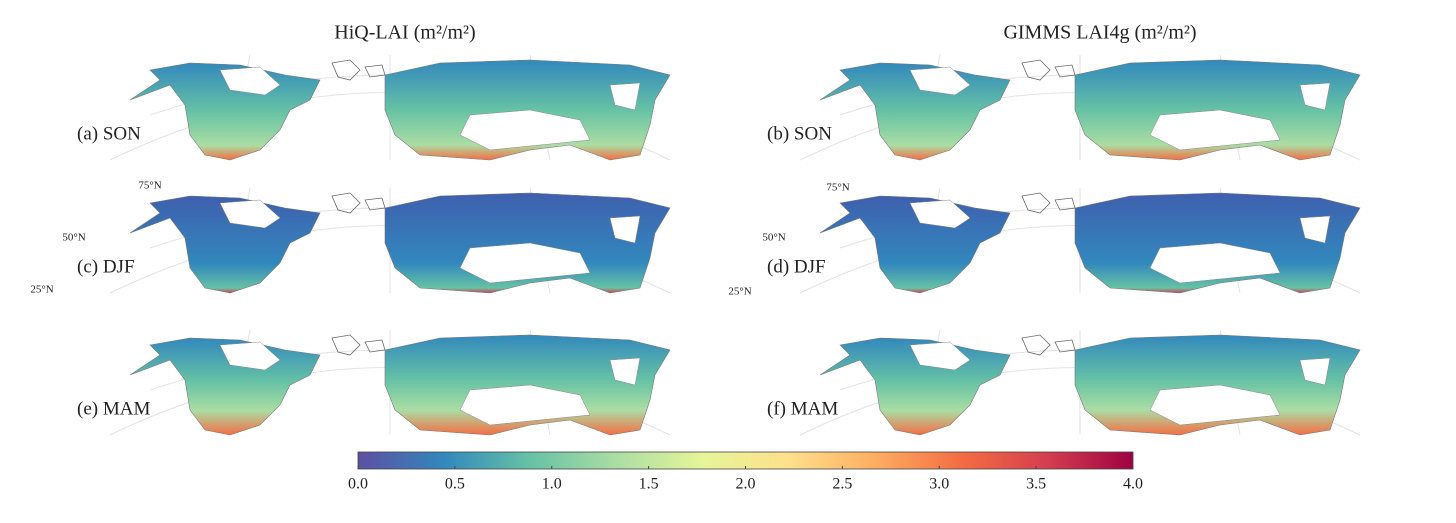  What do you see at coordinates (455, 484) in the screenshot?
I see `colorbar-tick-label: 0.5` at bounding box center [455, 484].